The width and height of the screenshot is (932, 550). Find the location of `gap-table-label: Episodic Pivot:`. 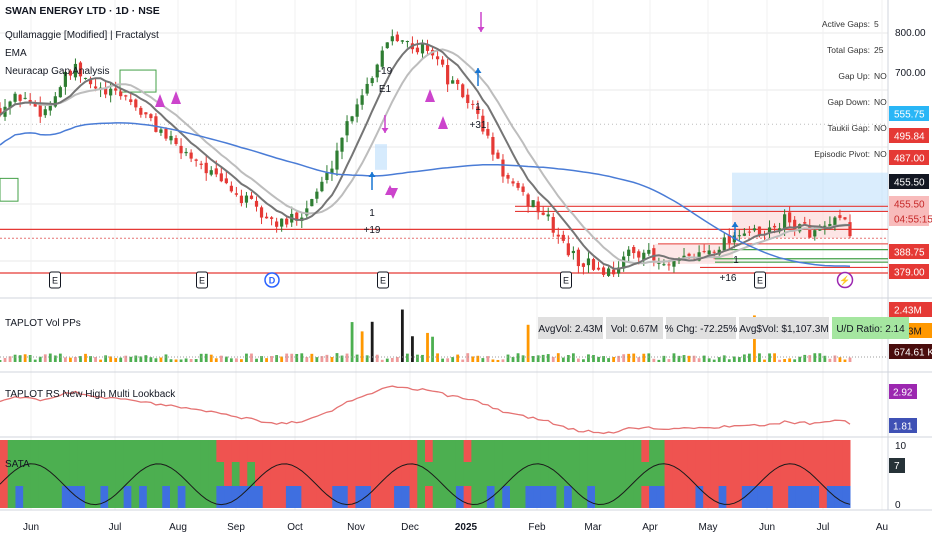

gap-table-label: Episodic Pivot: is located at coordinates (842, 154).